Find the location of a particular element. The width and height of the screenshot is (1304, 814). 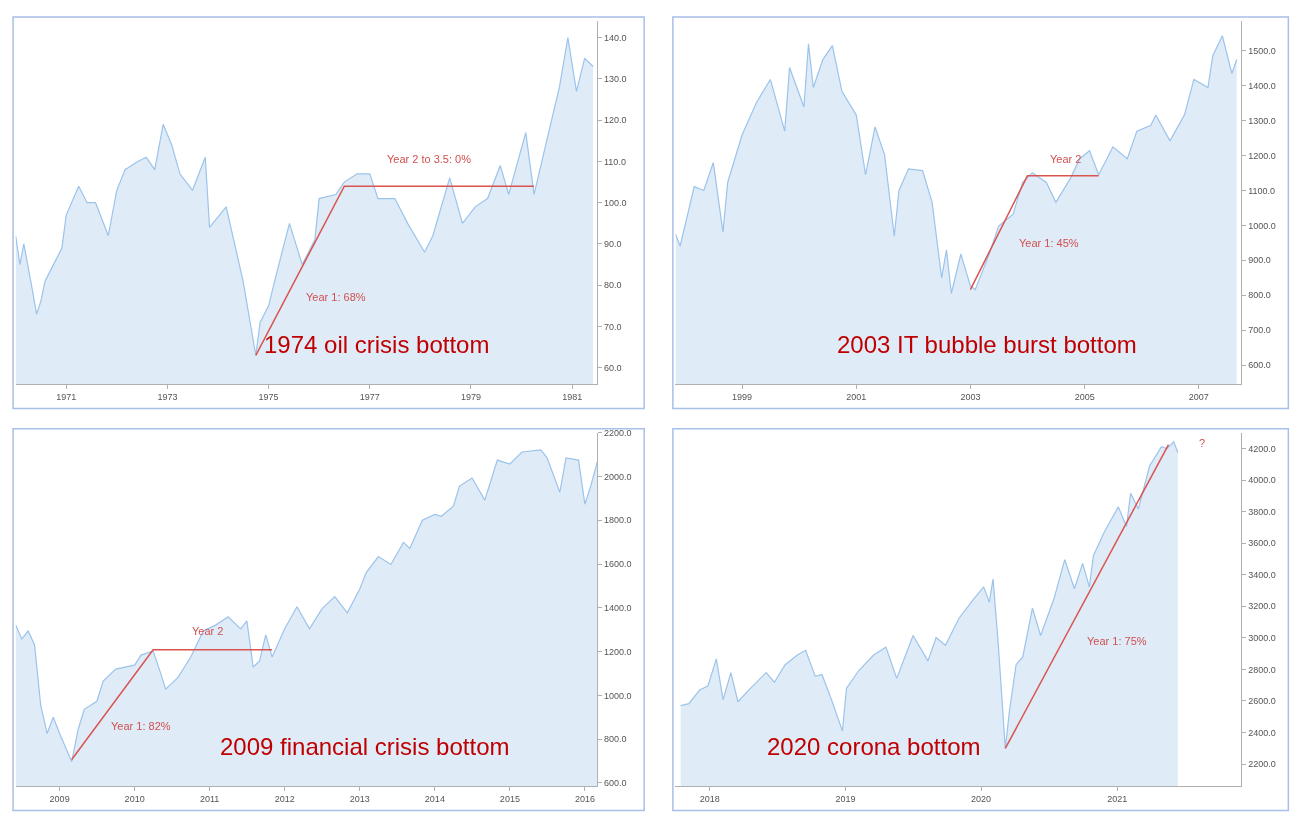

x-tick-label: 2012 is located at coordinates (284, 798).